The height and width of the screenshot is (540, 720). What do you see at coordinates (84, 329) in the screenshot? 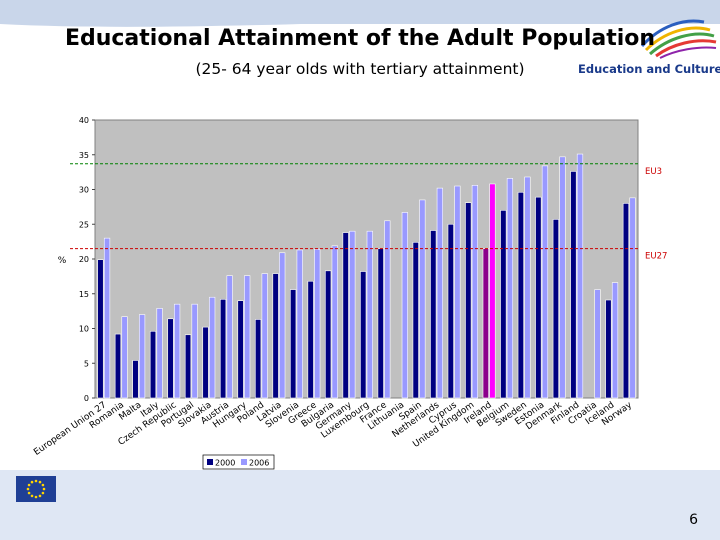
I see `y-tick-label: 10` at bounding box center [84, 329].